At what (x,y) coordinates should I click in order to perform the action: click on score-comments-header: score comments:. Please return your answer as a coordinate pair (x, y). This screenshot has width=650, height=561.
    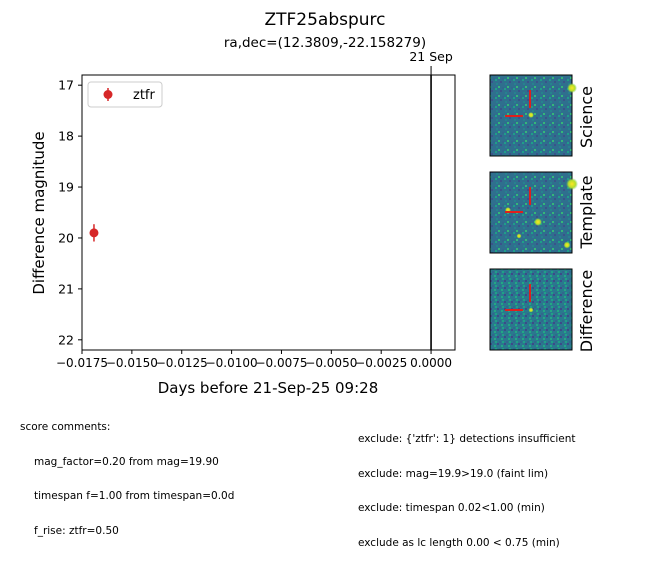
    Looking at the image, I should click on (65, 427).